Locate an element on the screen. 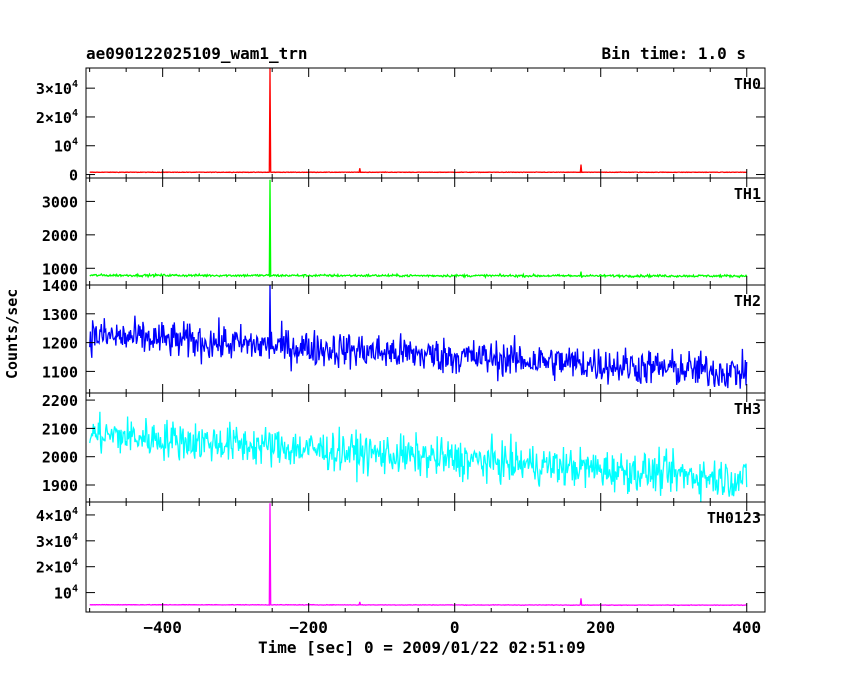 The image size is (850, 680). x-tick-label: 0 is located at coordinates (455, 627).